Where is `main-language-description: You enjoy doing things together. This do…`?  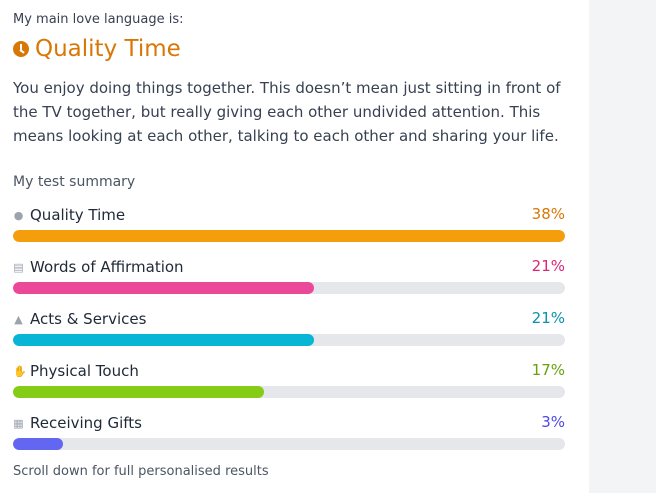
main-language-description: You enjoy doing things together. This do… is located at coordinates (287, 112).